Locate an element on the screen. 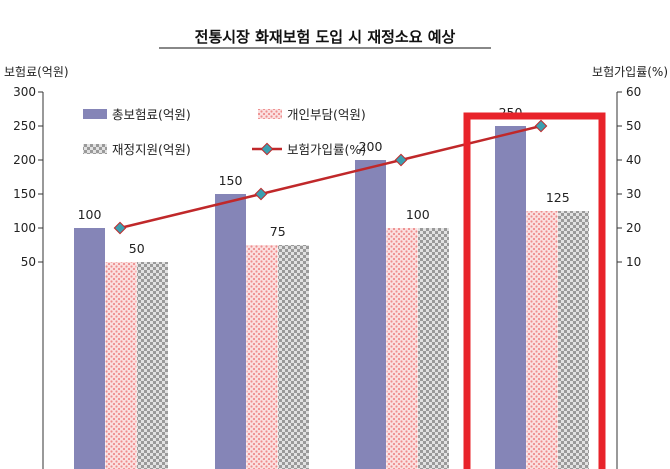 The height and width of the screenshot is (469, 670). data-label: 150 is located at coordinates (231, 180).